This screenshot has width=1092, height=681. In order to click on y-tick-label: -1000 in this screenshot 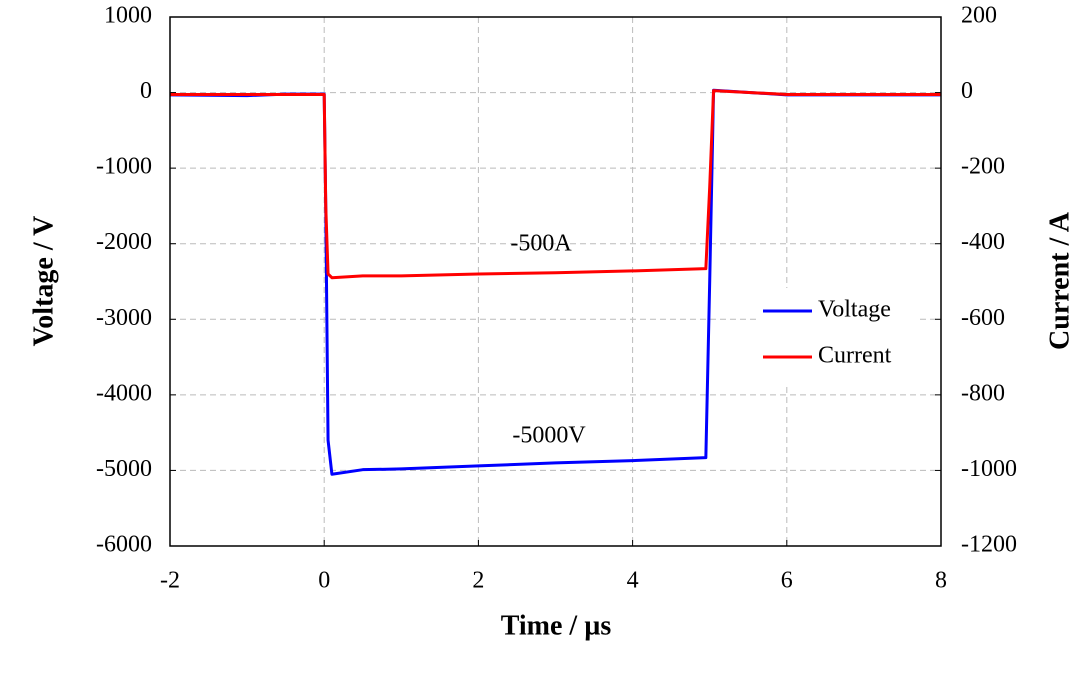, I will do `click(124, 167)`.